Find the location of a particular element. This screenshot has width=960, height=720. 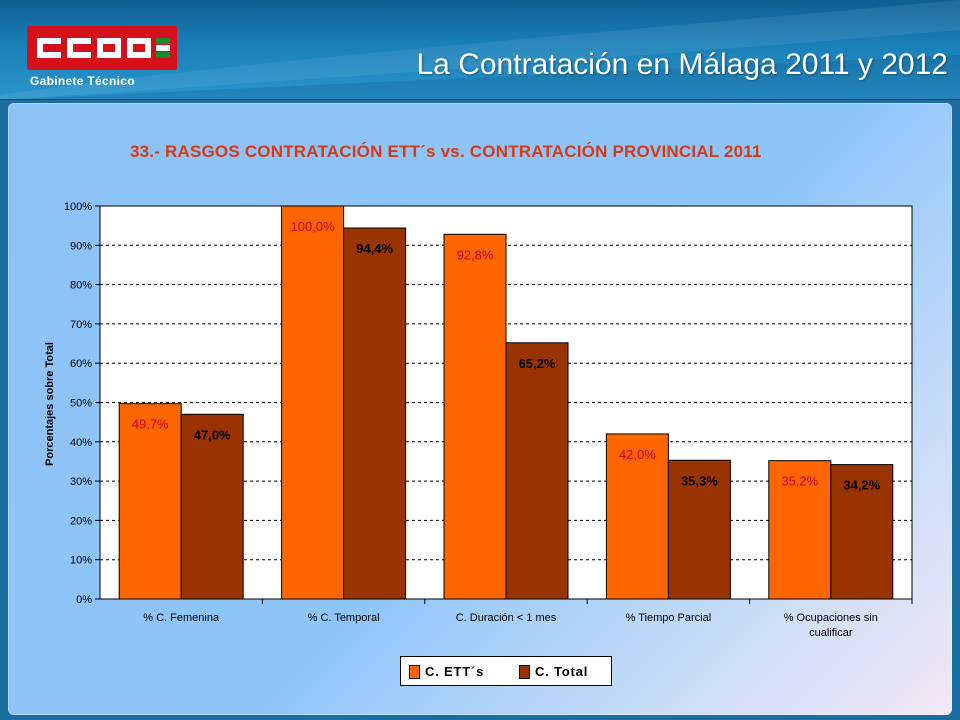

legend-label-ett: C. ETT´s is located at coordinates (455, 671).